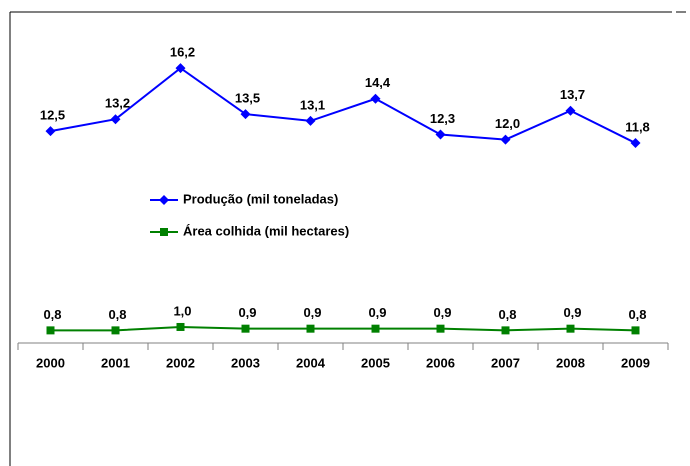  Describe the element at coordinates (570, 362) in the screenshot. I see `x-tick-label: 2008` at that location.